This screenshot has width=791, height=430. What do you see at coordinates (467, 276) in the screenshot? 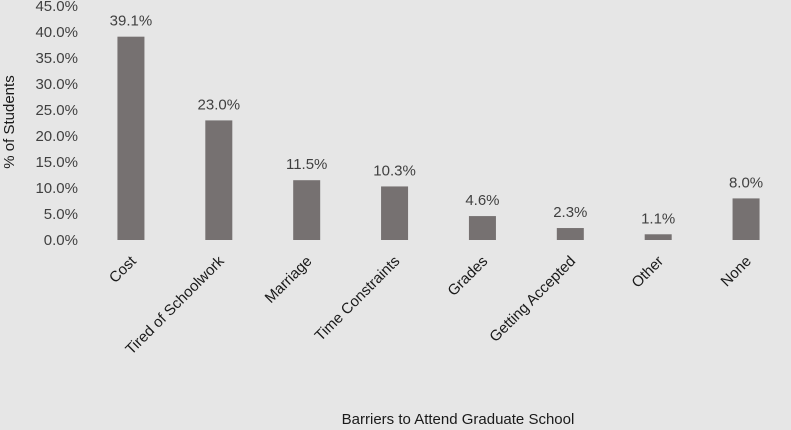
I see `category-label: Grades` at bounding box center [467, 276].